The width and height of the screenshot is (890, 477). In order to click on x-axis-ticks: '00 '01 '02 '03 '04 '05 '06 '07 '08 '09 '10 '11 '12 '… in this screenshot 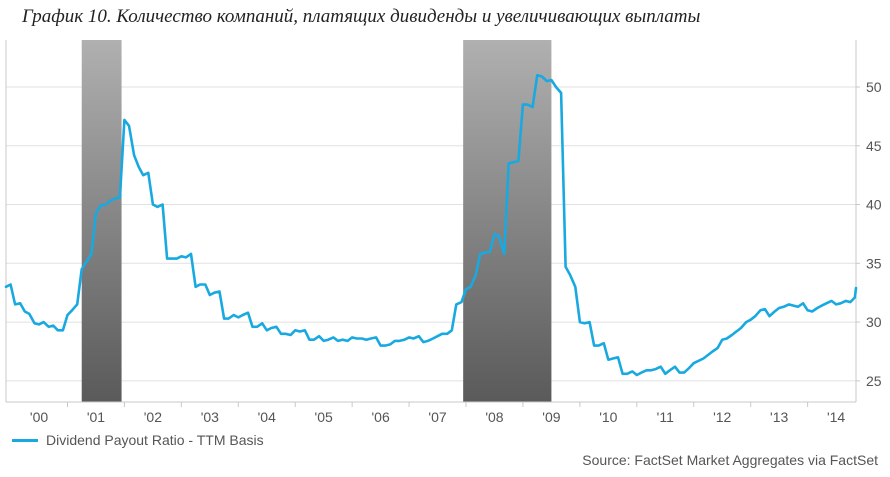, I will do `click(438, 417)`.